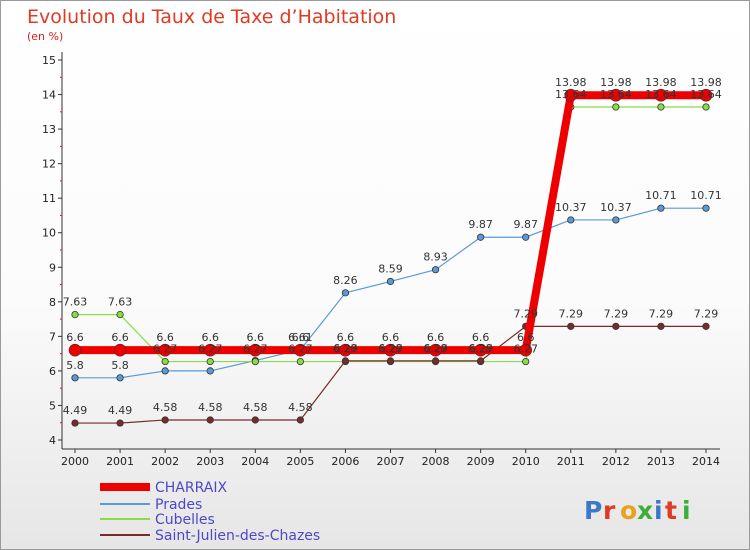  I want to click on x-tick-label: 2010, so click(526, 461).